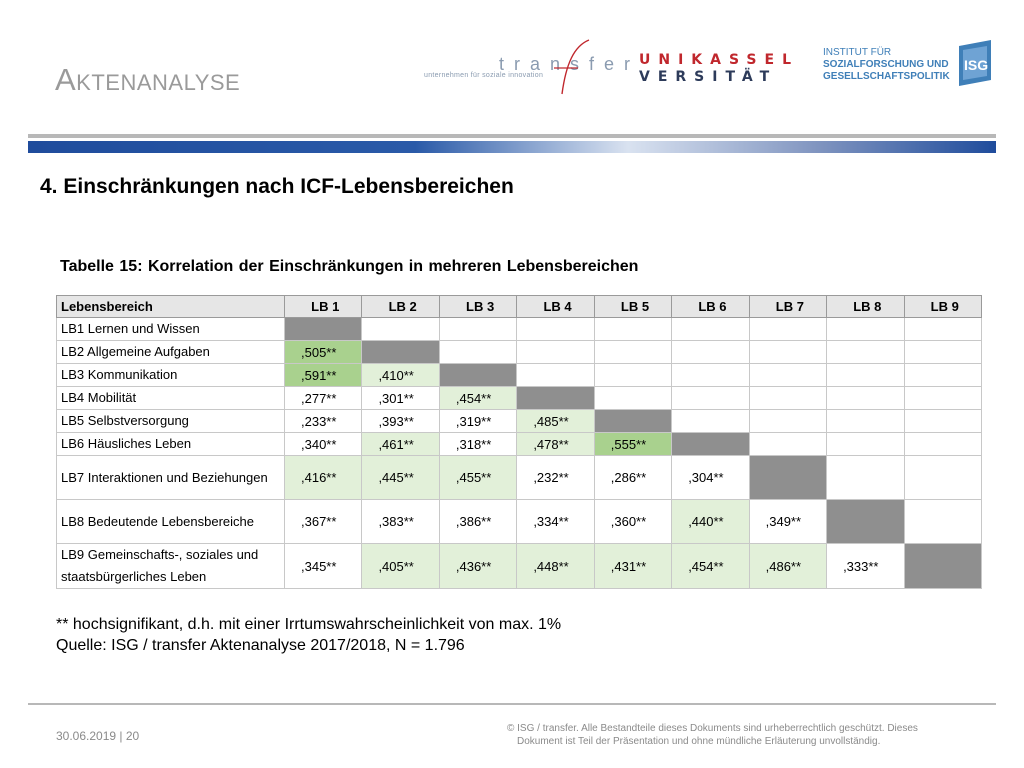 This screenshot has width=1024, height=768. I want to click on header-lb-2: LB 2, so click(400, 306).